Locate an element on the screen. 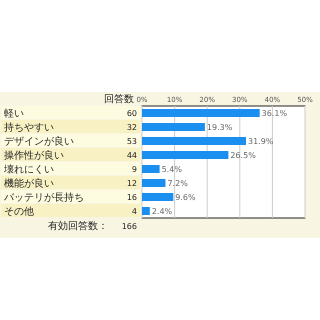 The height and width of the screenshot is (320, 320). text: 7.2% is located at coordinates (177, 183).